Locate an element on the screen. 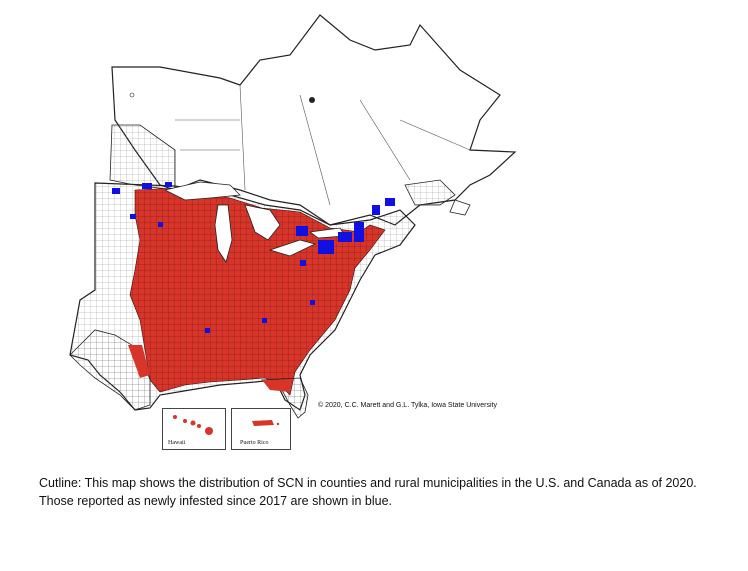  florida-infested is located at coordinates (277, 386).